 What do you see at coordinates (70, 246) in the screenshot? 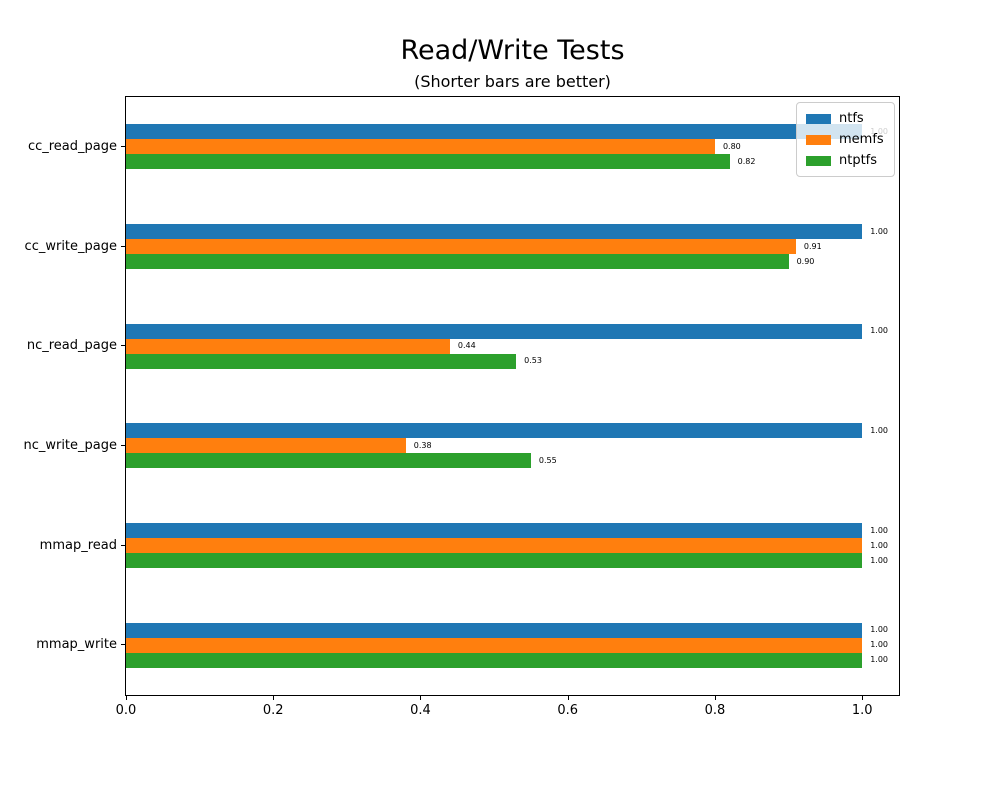
I see `y-axis-tick-label: cc_write_page` at bounding box center [70, 246].